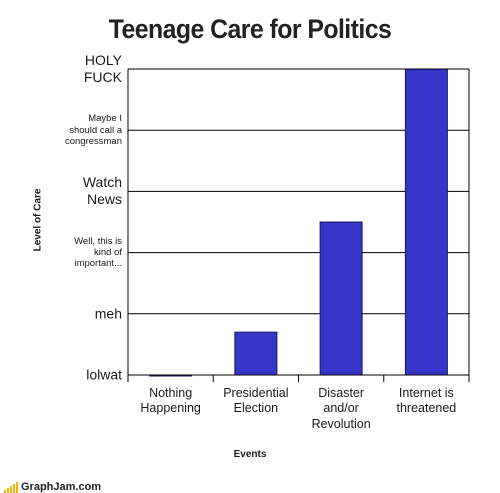 The width and height of the screenshot is (500, 493). Describe the element at coordinates (250, 454) in the screenshot. I see `x-axis-label: Events` at that location.